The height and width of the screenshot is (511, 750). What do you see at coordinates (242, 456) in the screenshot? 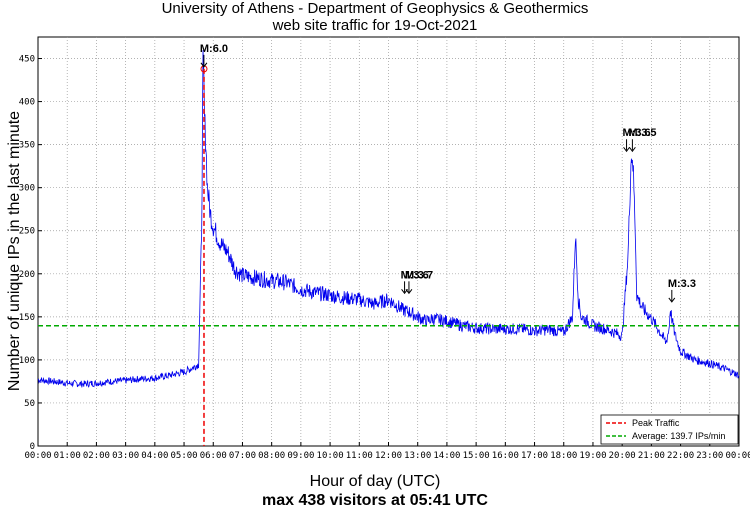
I see `x-tick-label: 07:00` at bounding box center [242, 456].